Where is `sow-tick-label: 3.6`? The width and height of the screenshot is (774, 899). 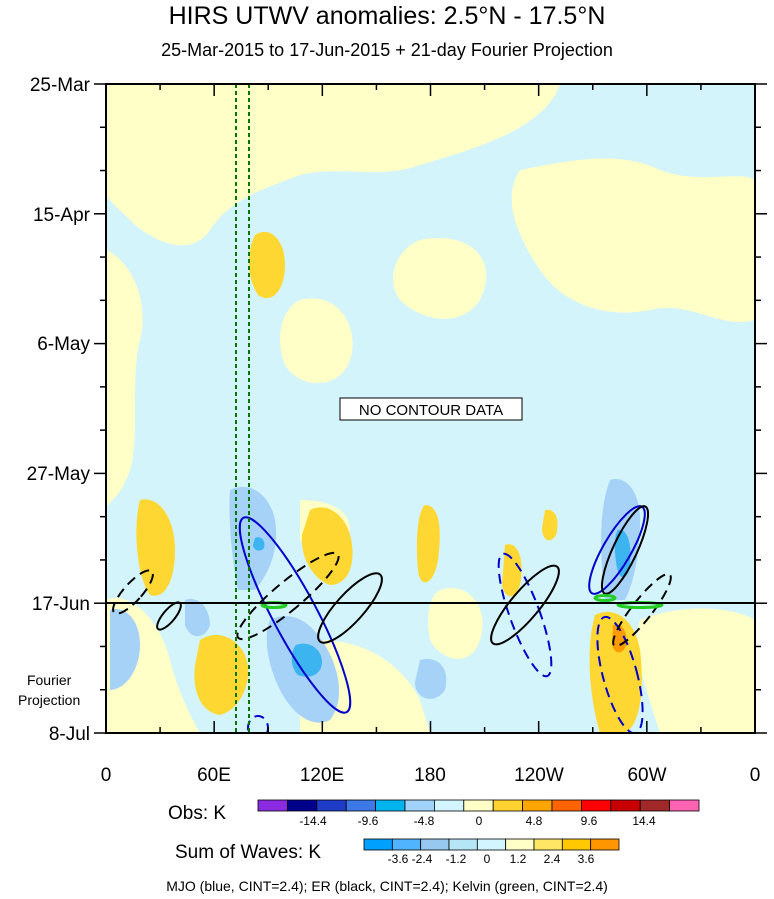 sow-tick-label: 3.6 is located at coordinates (586, 859).